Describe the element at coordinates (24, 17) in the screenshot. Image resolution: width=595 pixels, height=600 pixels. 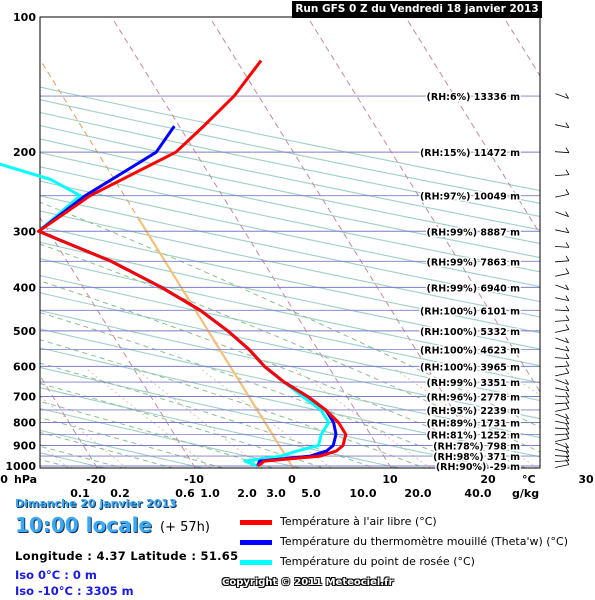
I see `pressure-tick-label: 100` at that location.